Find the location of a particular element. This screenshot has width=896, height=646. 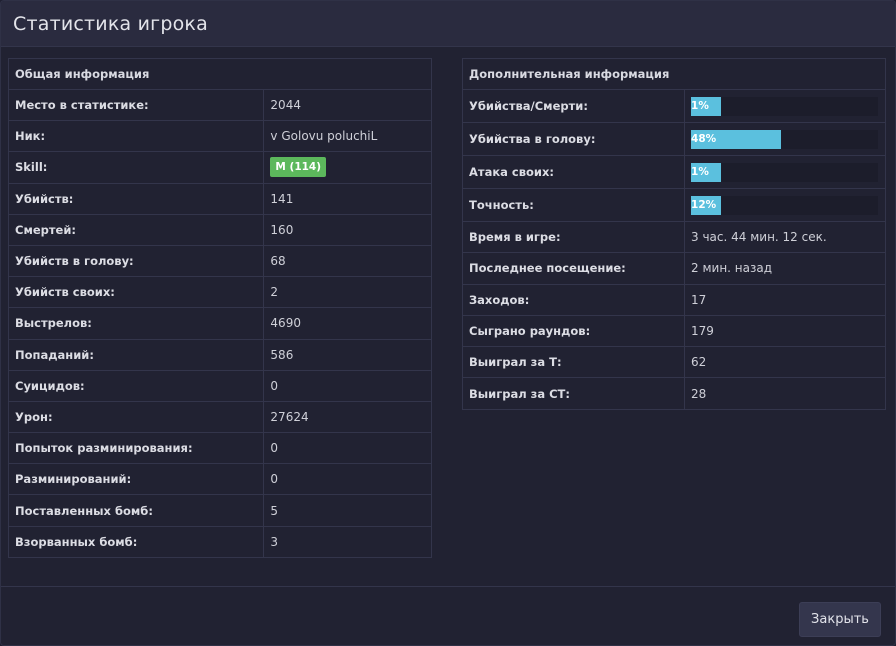

stat-value: 48% is located at coordinates (785, 139).